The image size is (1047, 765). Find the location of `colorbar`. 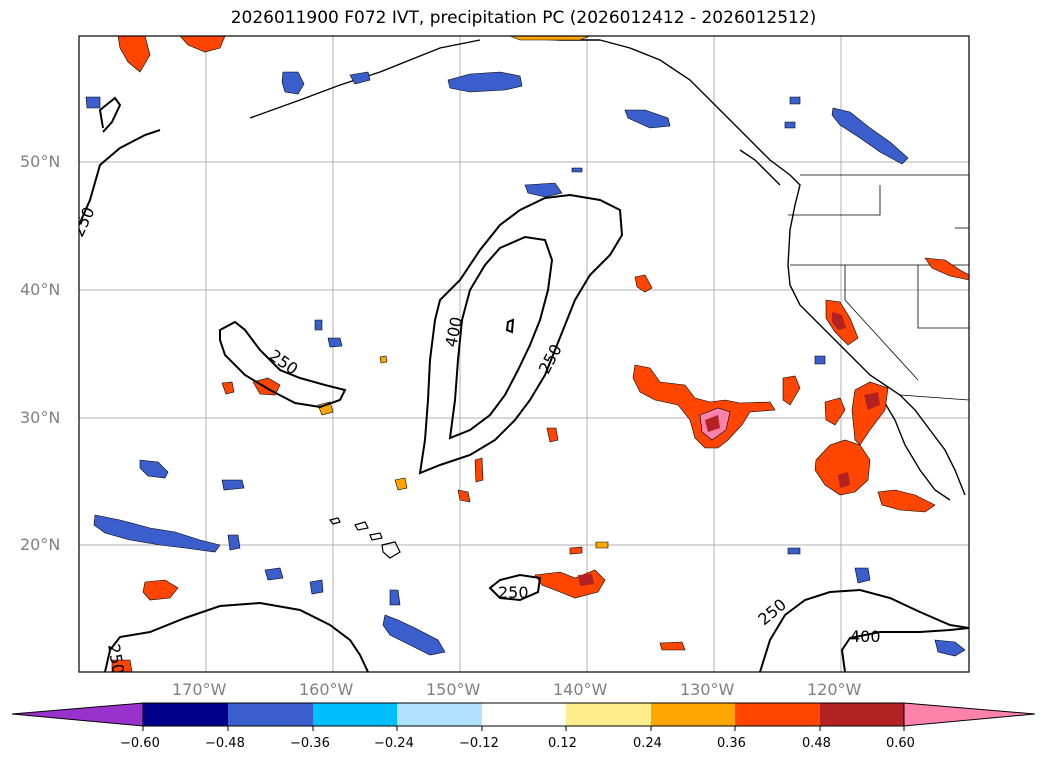

colorbar is located at coordinates (523, 716).